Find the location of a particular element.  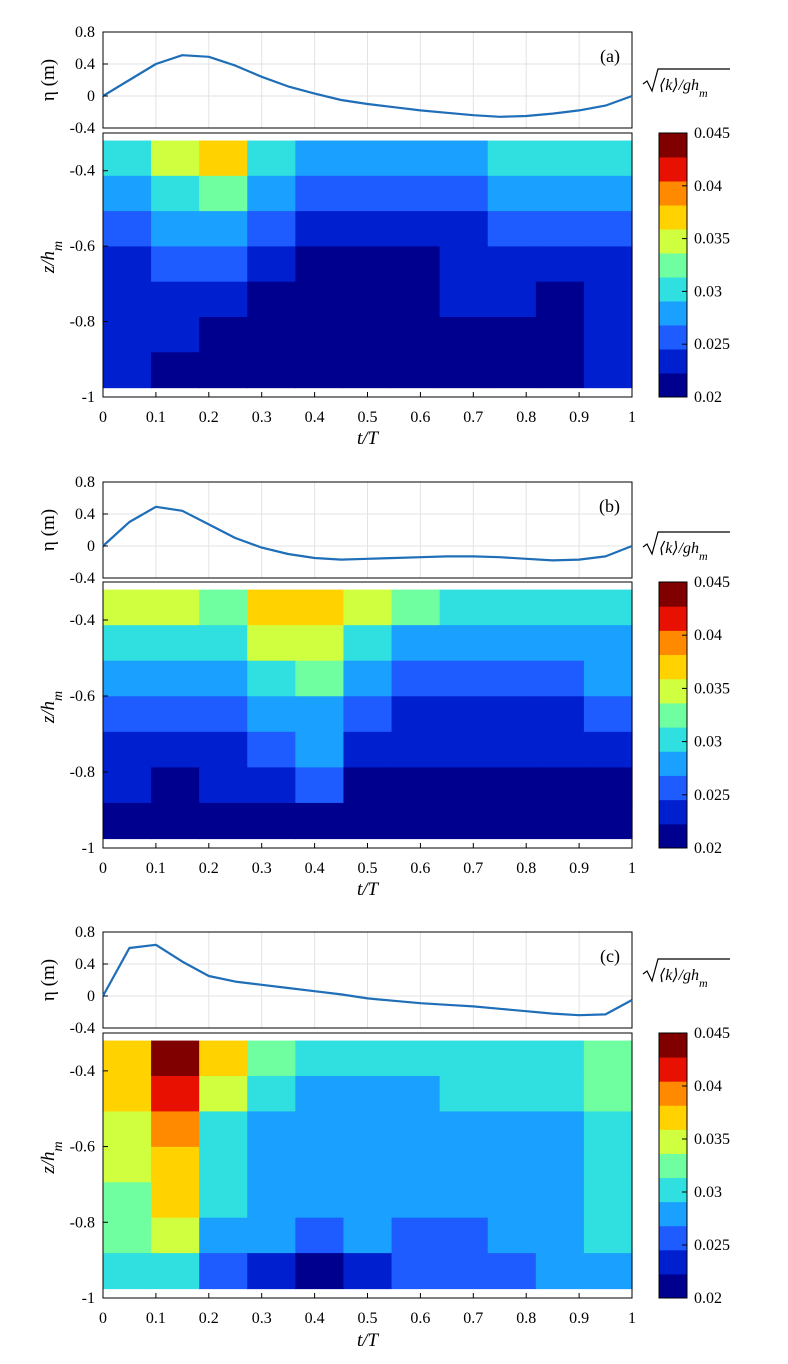

colorbar-title-sub: m is located at coordinates (703, 983).